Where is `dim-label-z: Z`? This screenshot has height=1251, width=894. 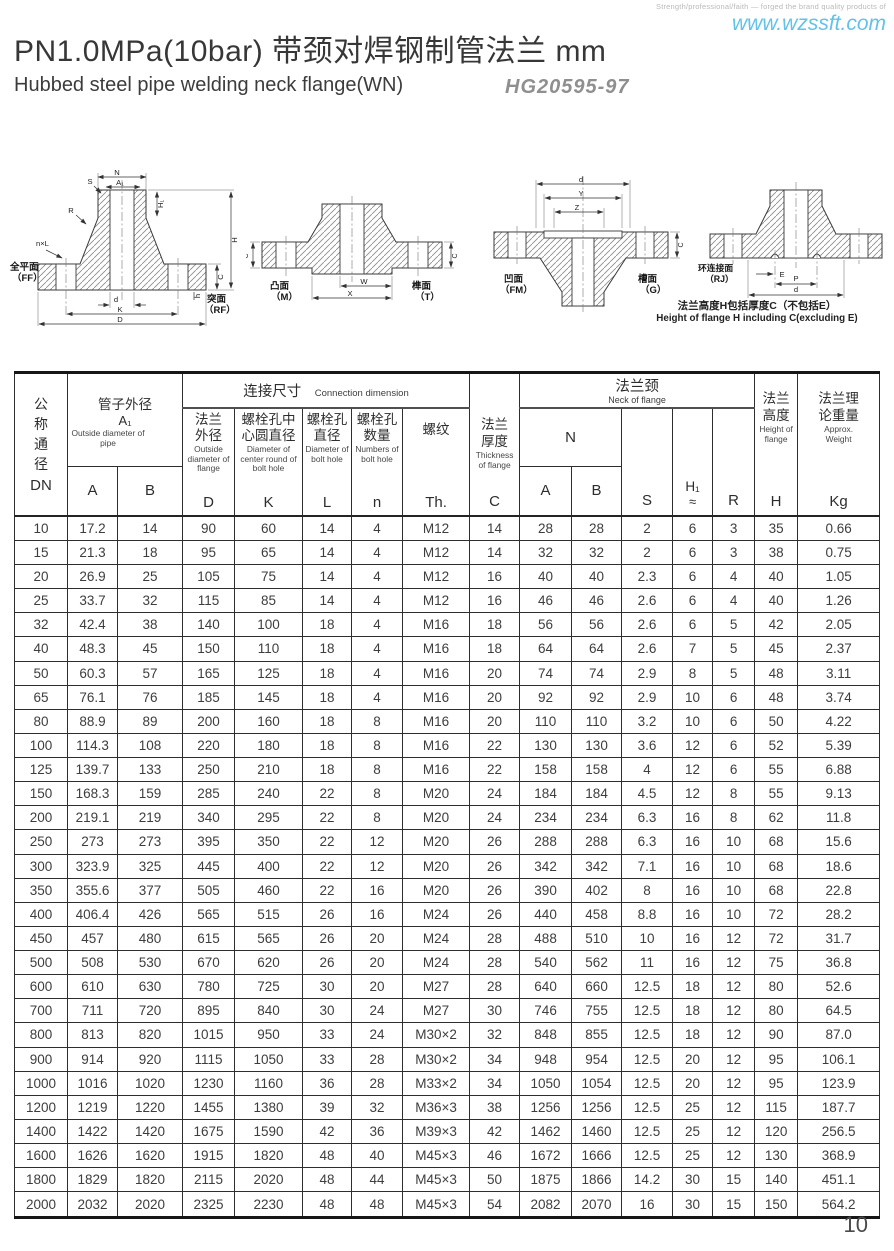
dim-label-z: Z is located at coordinates (577, 207).